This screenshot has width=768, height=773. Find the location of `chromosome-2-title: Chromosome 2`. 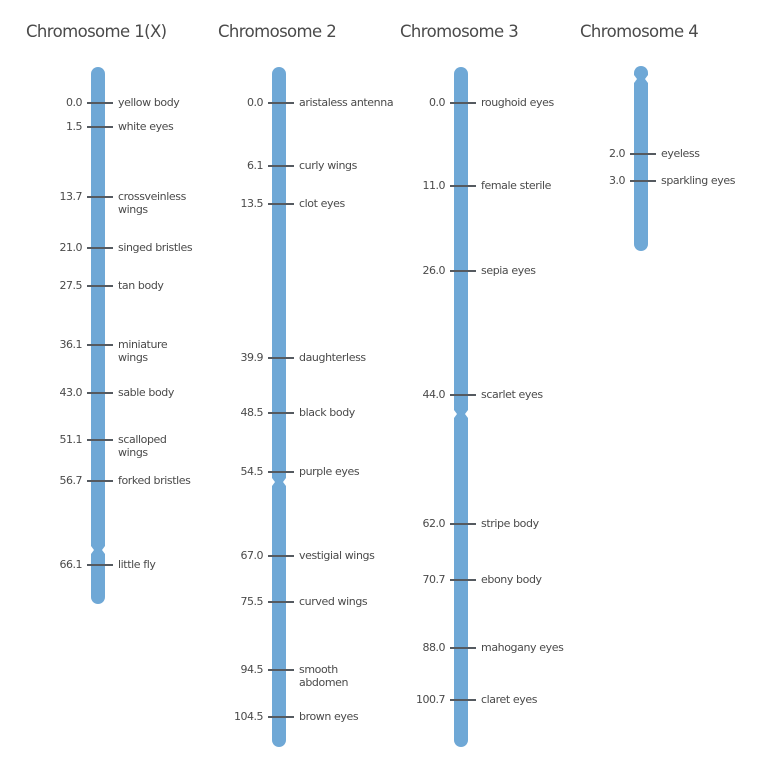

chromosome-2-title: Chromosome 2 is located at coordinates (277, 31).